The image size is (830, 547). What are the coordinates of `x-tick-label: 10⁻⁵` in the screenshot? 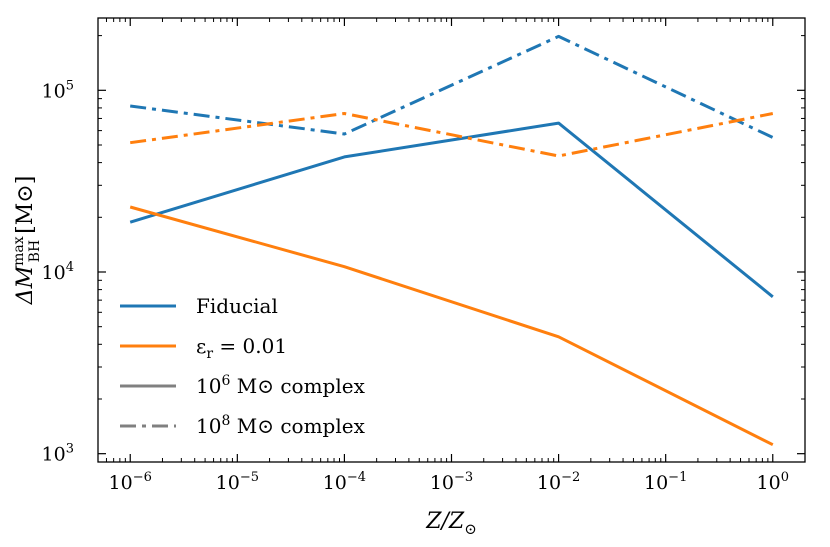 It's located at (237, 482).